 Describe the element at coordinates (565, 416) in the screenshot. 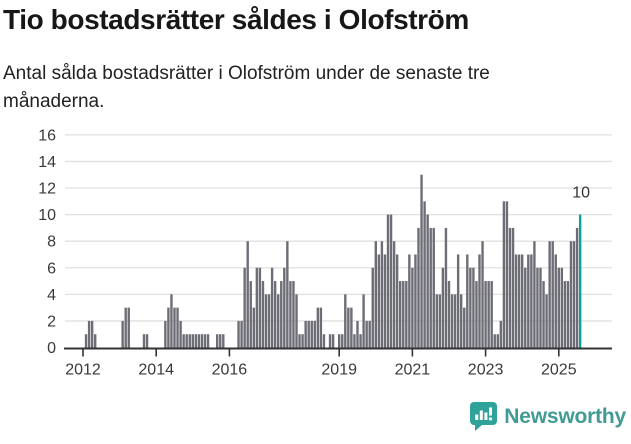

I see `newsworthy-wordmark: Newsworthy` at that location.